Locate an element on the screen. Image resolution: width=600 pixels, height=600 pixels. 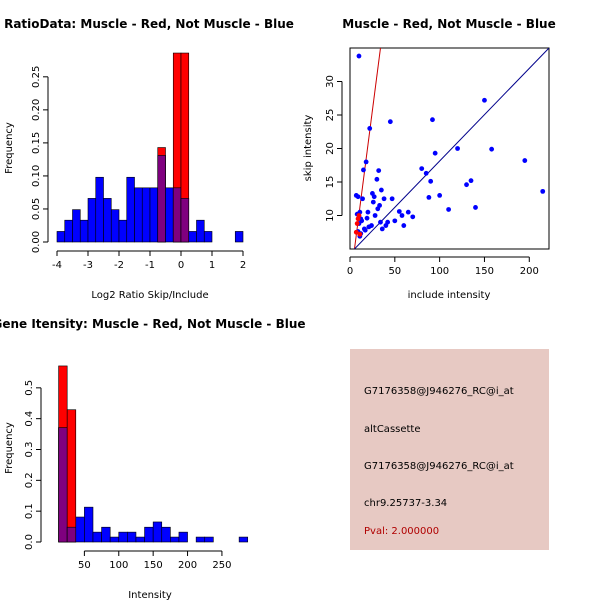
gene-hist-x-tick-label: 200 is located at coordinates (187, 565).